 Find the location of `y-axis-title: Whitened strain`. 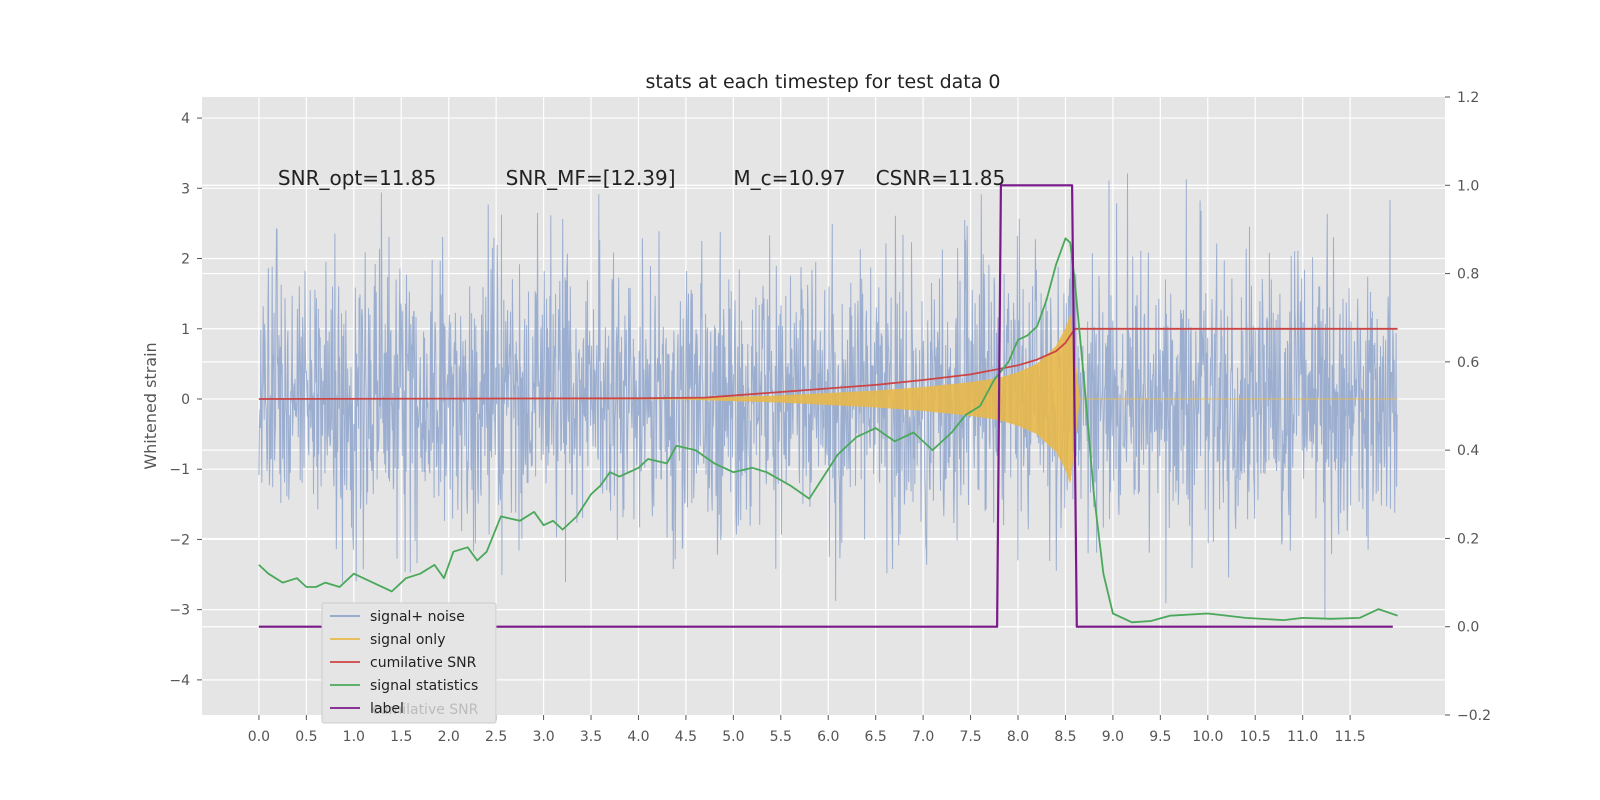

y-axis-title: Whitened strain is located at coordinates (150, 405).